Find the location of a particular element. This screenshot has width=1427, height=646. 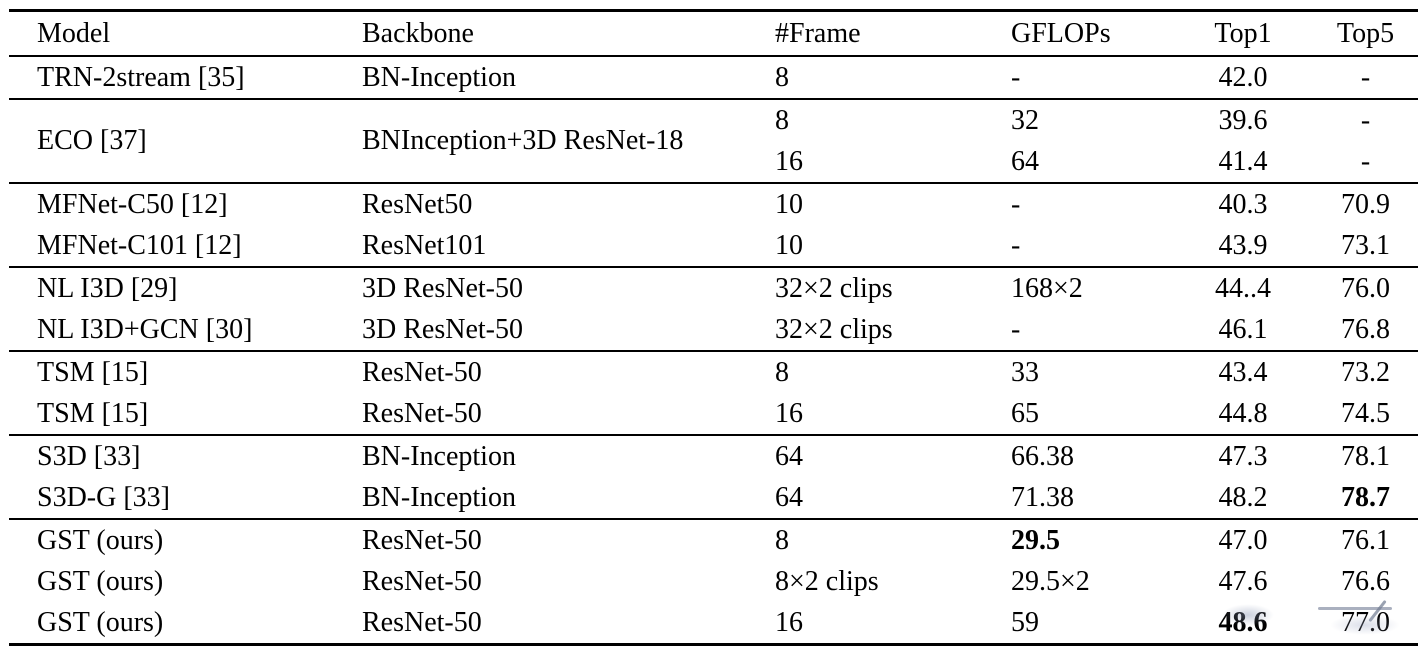

column-header-top1: Top1 is located at coordinates (1233, 33).